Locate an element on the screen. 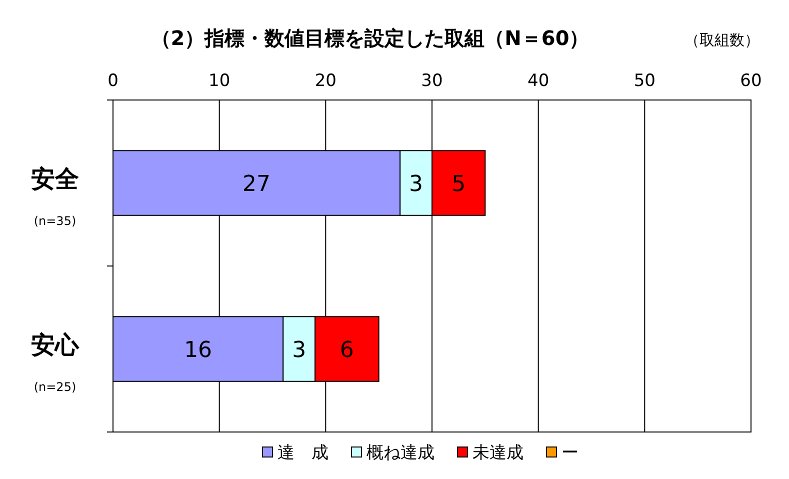 Image resolution: width=789 pixels, height=479 pixels. data-label: 16 is located at coordinates (198, 350).